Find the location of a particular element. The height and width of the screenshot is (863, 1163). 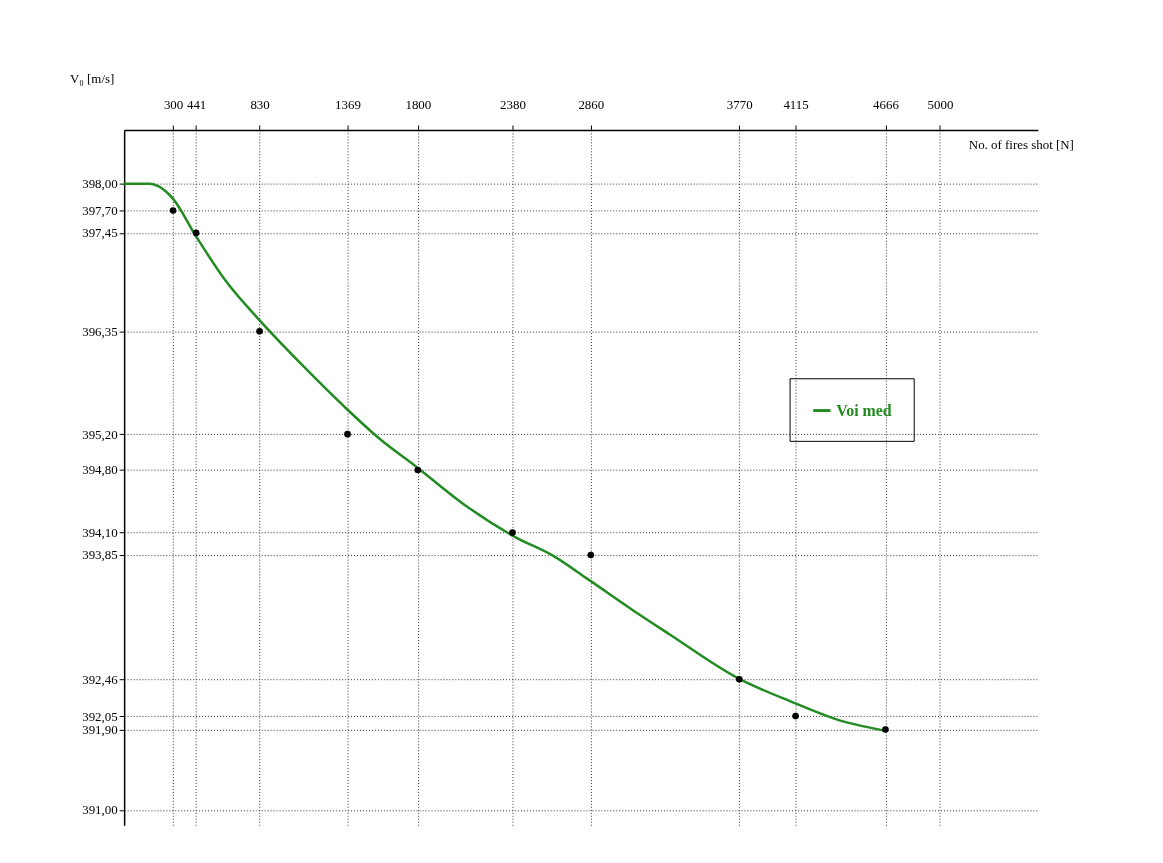

y-tick-label: 392,46 is located at coordinates (100, 679).